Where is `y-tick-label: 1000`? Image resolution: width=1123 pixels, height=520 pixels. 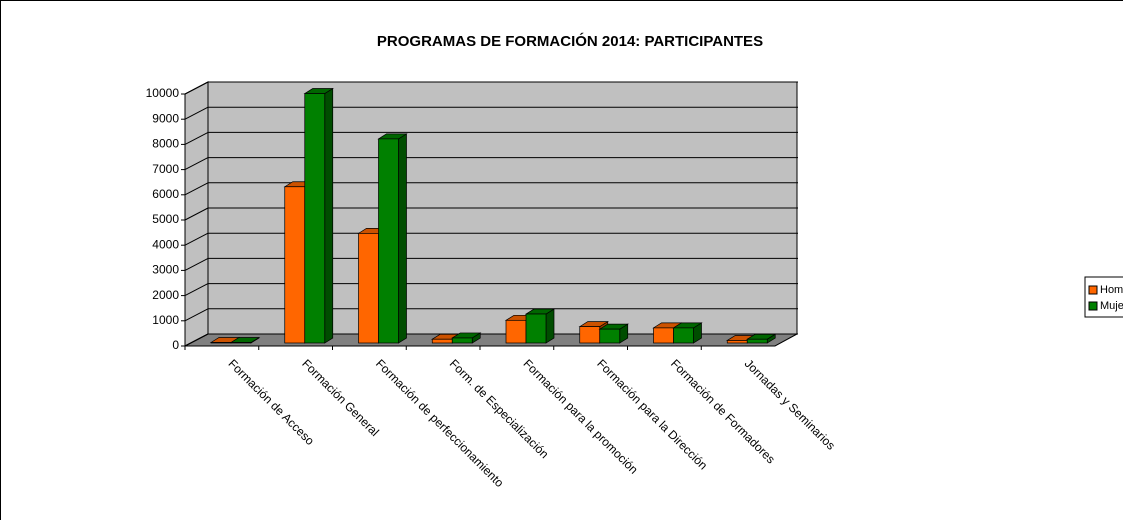 y-tick-label: 1000 is located at coordinates (165, 320).